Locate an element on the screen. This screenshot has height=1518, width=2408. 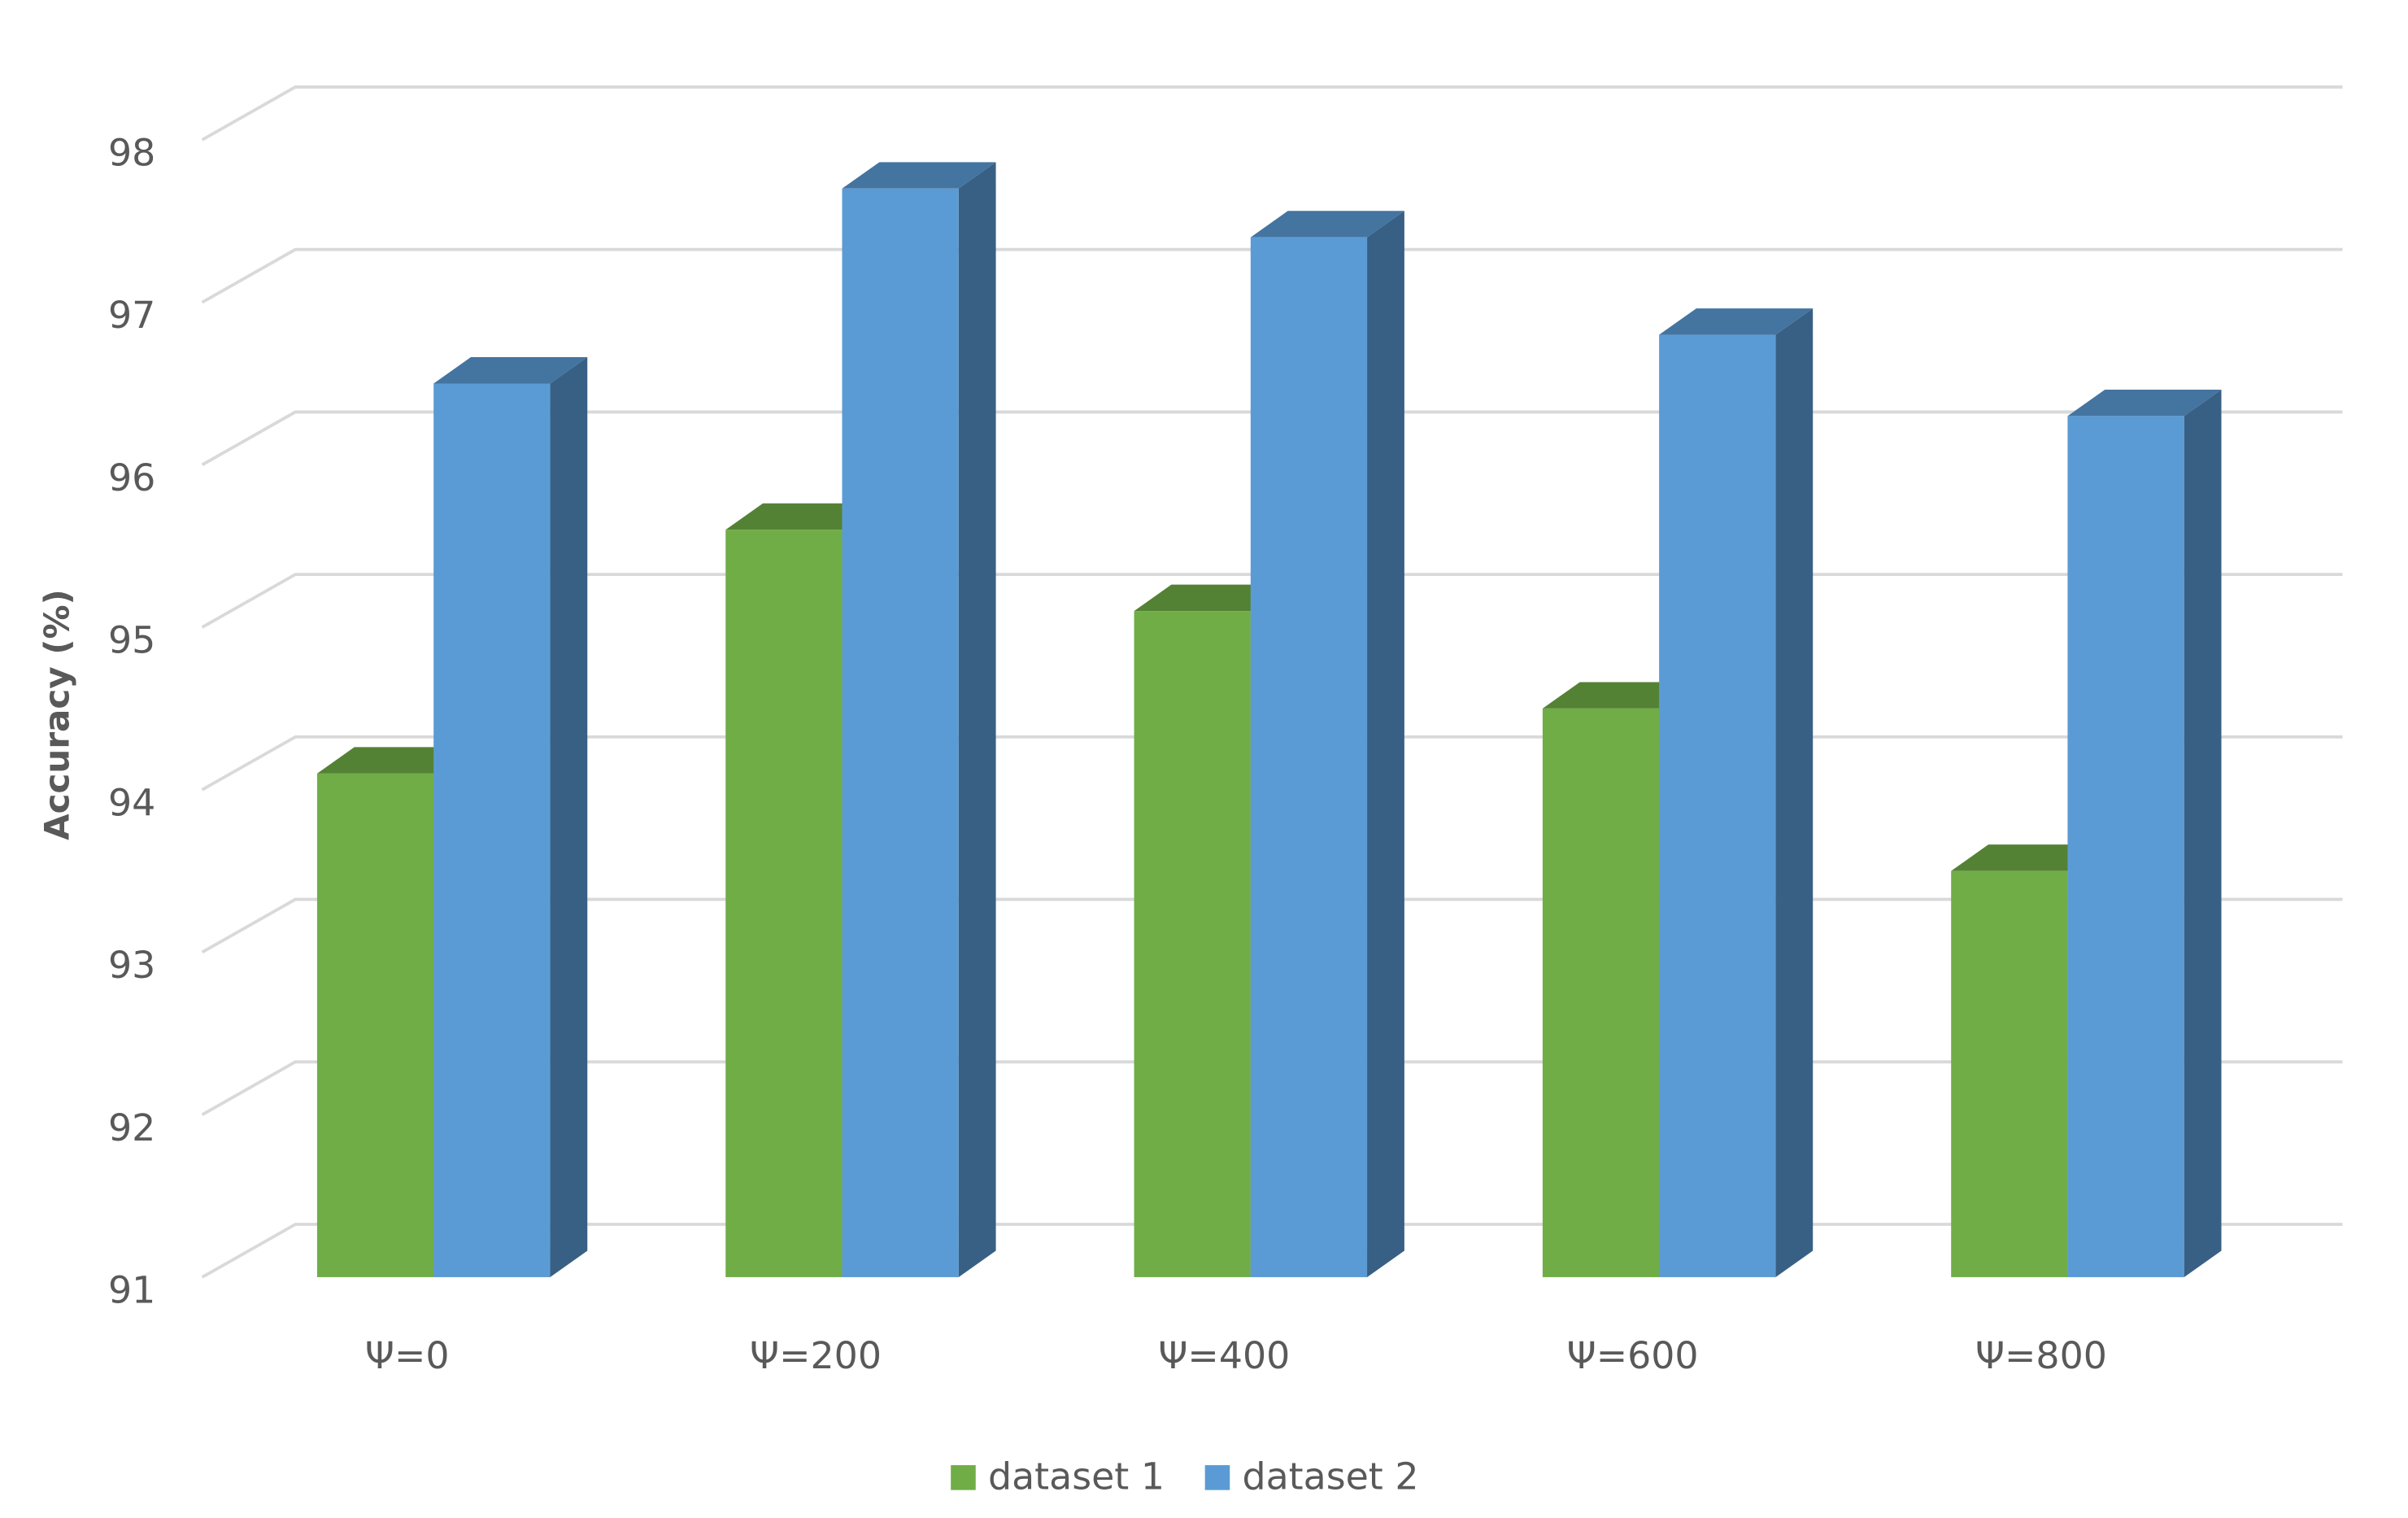
x-tick-label: Ψ=200 is located at coordinates (816, 1355).